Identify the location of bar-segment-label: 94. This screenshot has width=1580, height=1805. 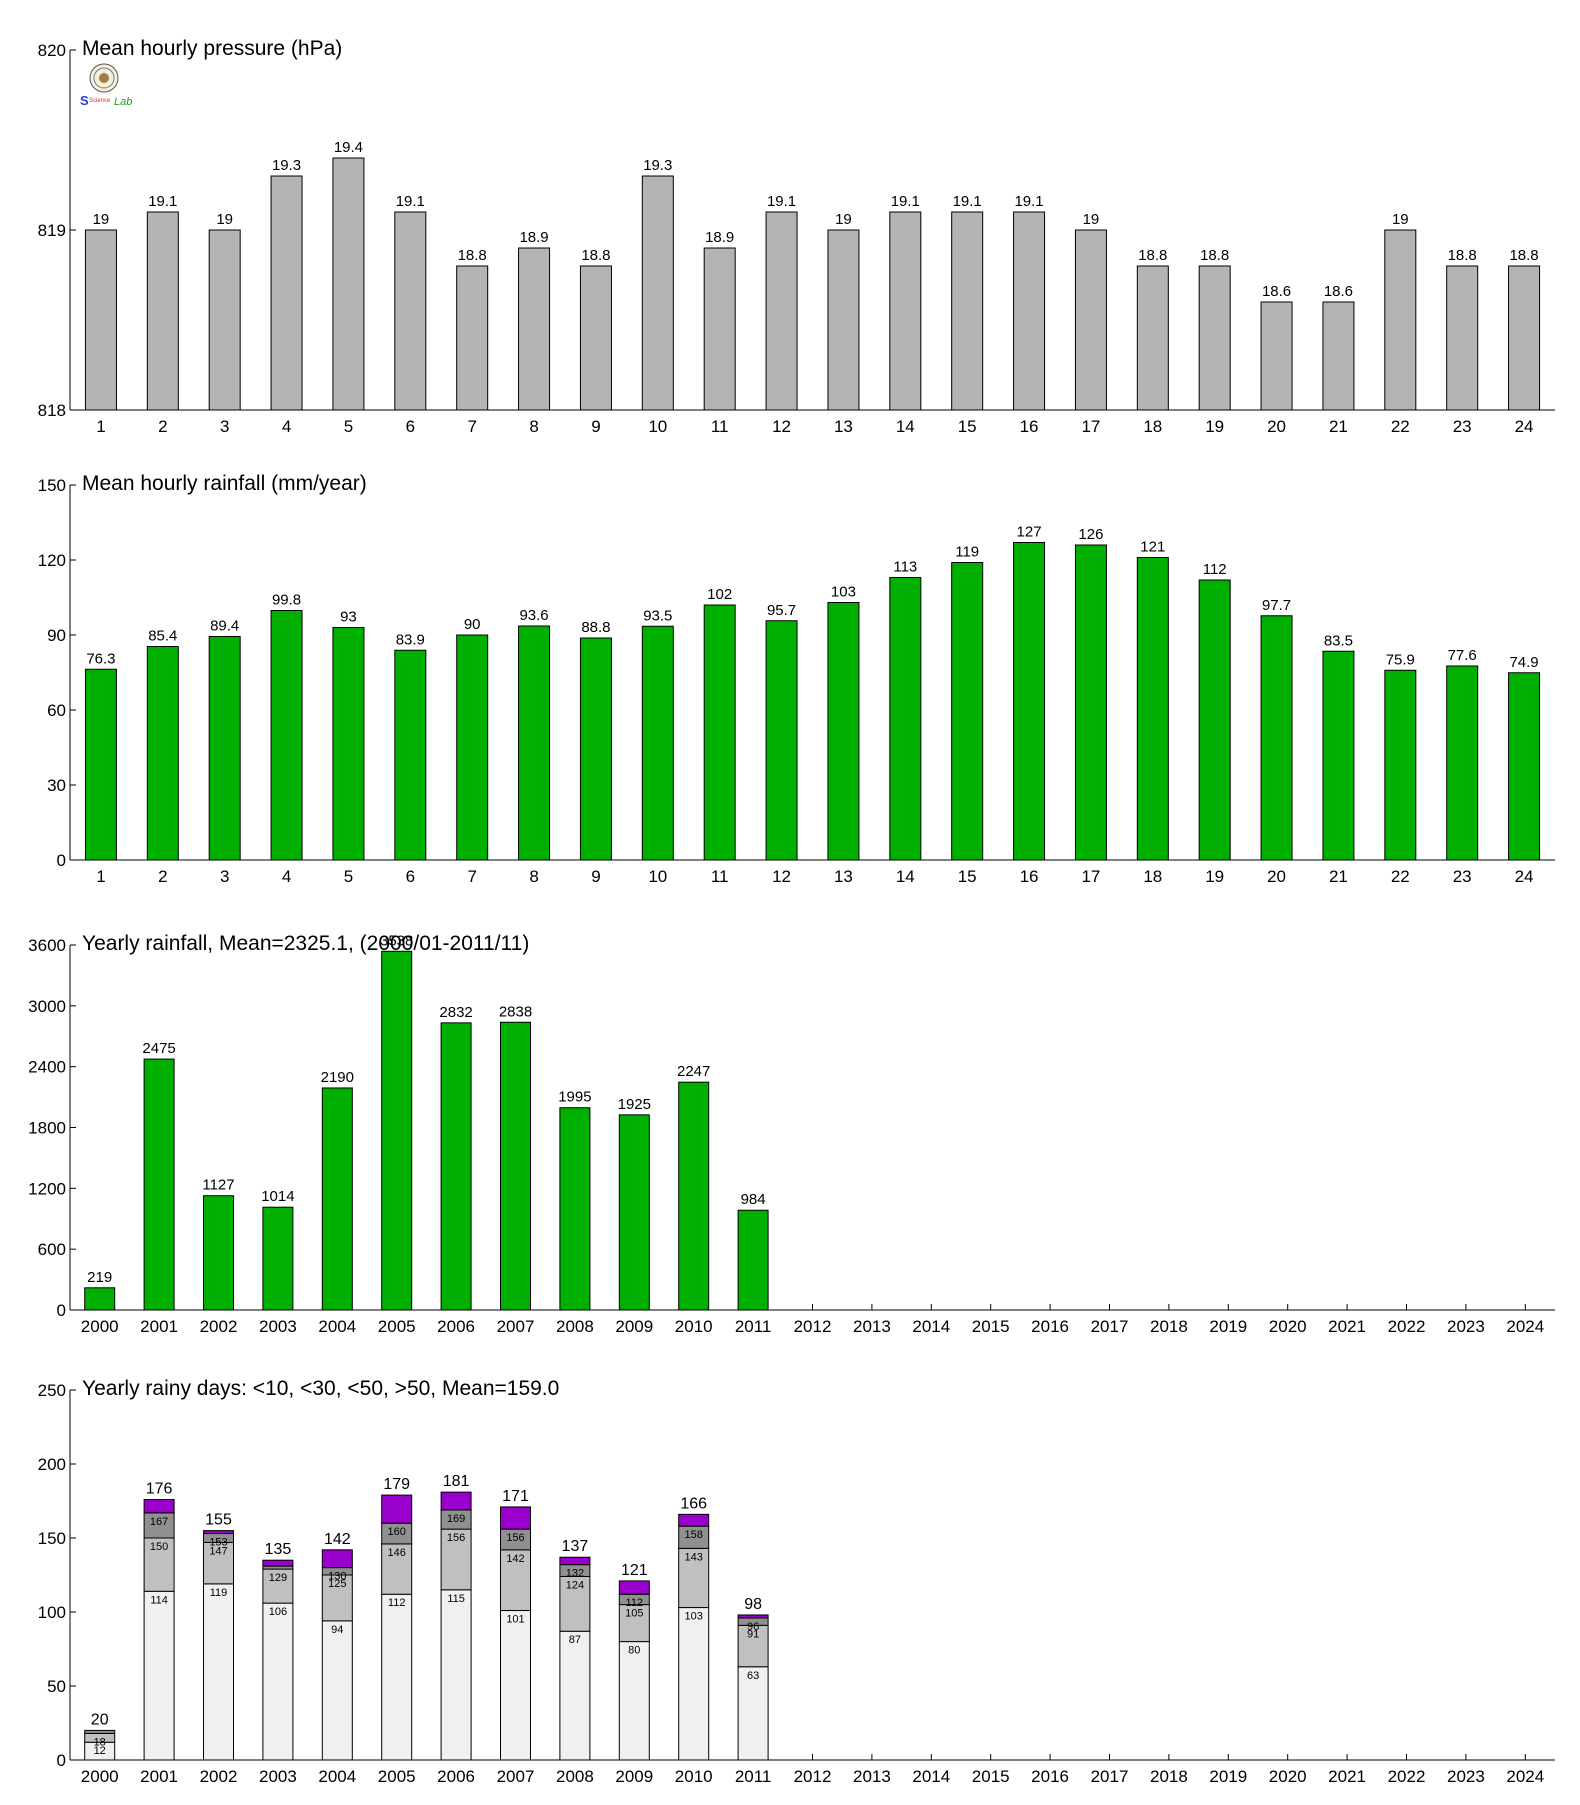
(337, 1630).